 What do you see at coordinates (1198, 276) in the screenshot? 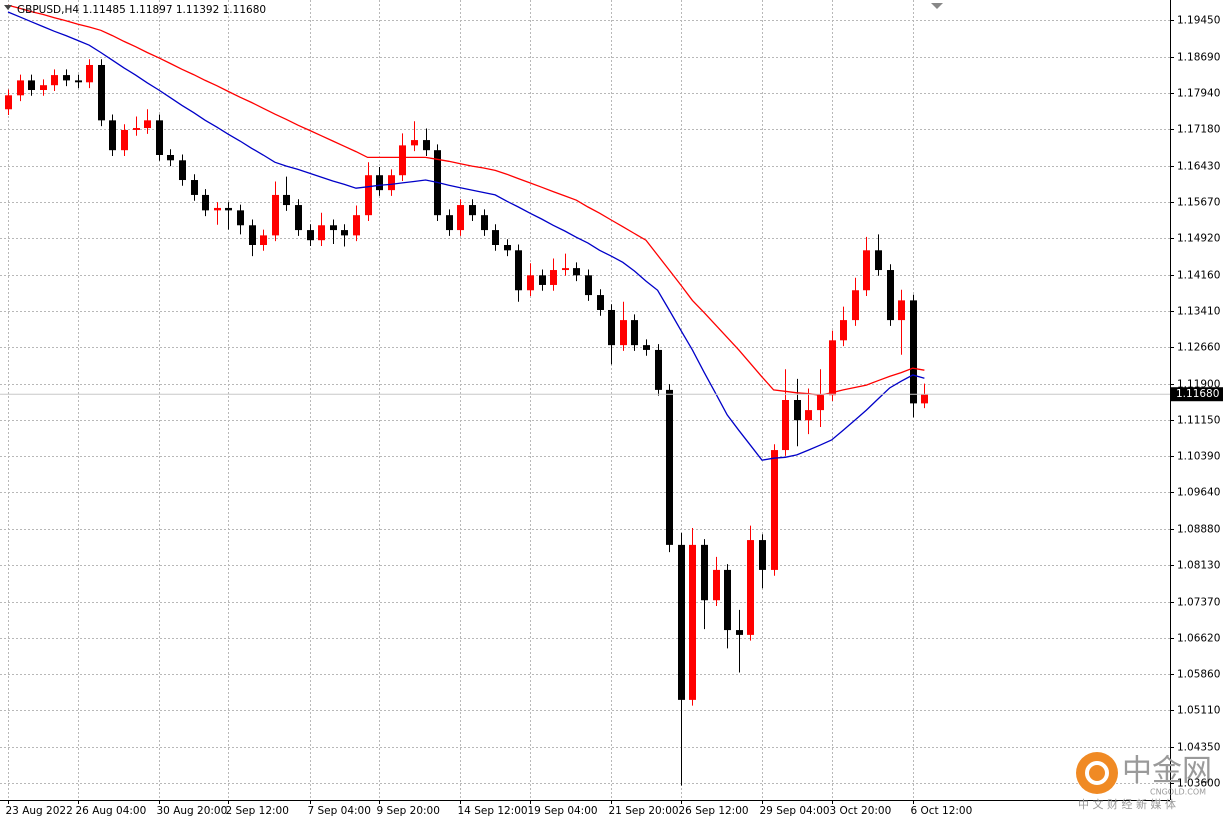
I see `y-tick-label: 1.14160` at bounding box center [1198, 276].